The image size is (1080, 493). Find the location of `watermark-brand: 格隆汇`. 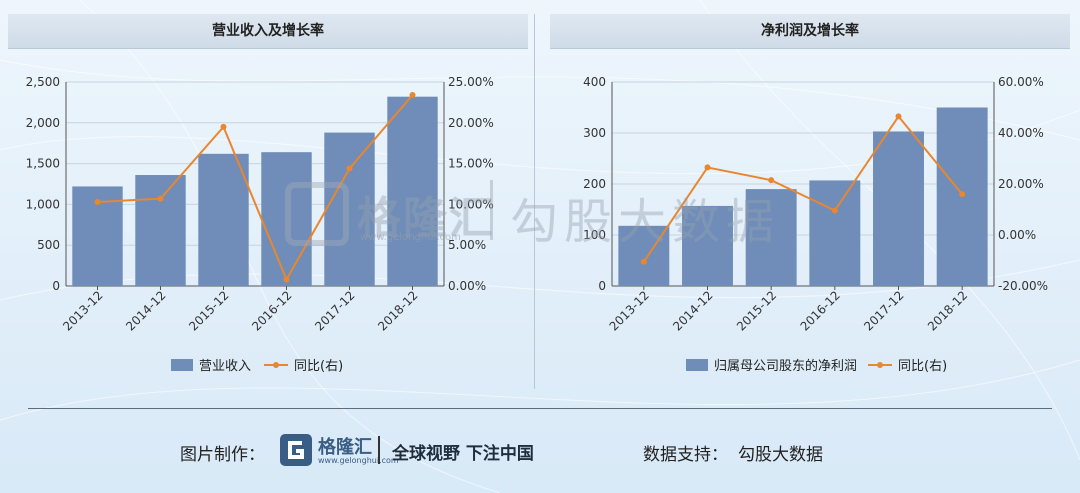

watermark-brand: 格隆汇 is located at coordinates (426, 218).